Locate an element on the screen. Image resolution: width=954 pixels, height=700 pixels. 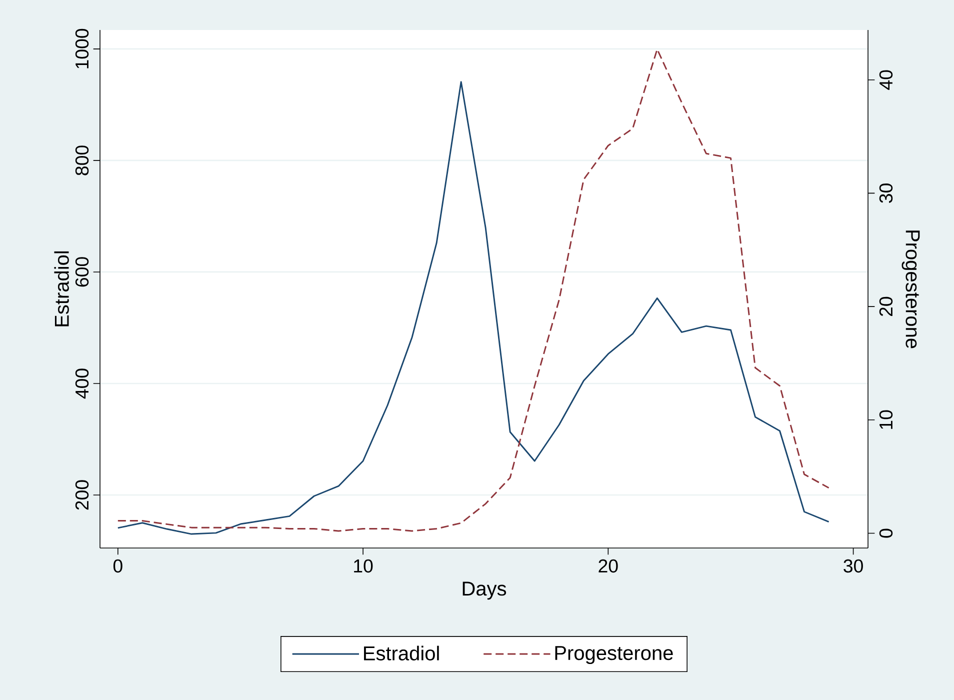
legend-label: Estradiol is located at coordinates (401, 653).